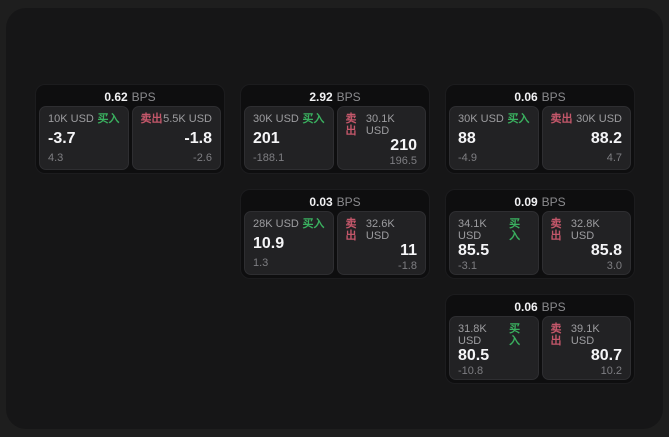 The image size is (669, 437). Describe the element at coordinates (321, 202) in the screenshot. I see `bps-value: 0.03` at that location.